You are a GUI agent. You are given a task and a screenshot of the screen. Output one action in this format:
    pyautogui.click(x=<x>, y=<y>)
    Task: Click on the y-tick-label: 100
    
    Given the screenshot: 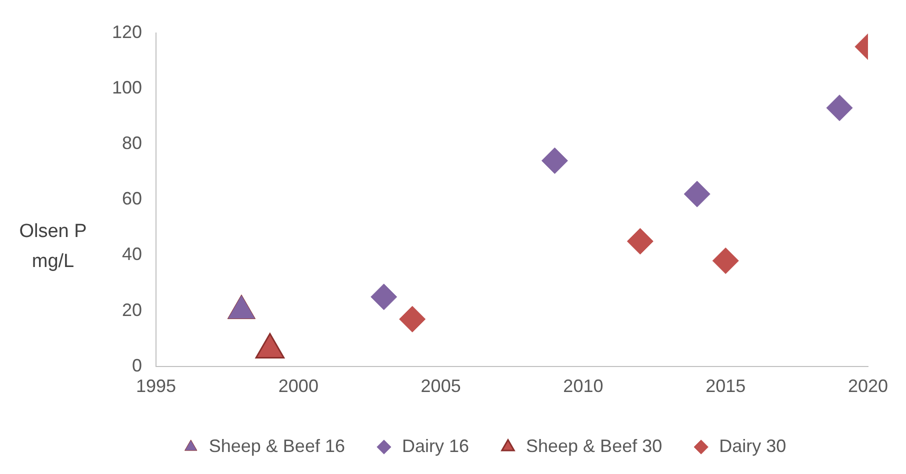 What is the action you would take?
    pyautogui.click(x=127, y=87)
    